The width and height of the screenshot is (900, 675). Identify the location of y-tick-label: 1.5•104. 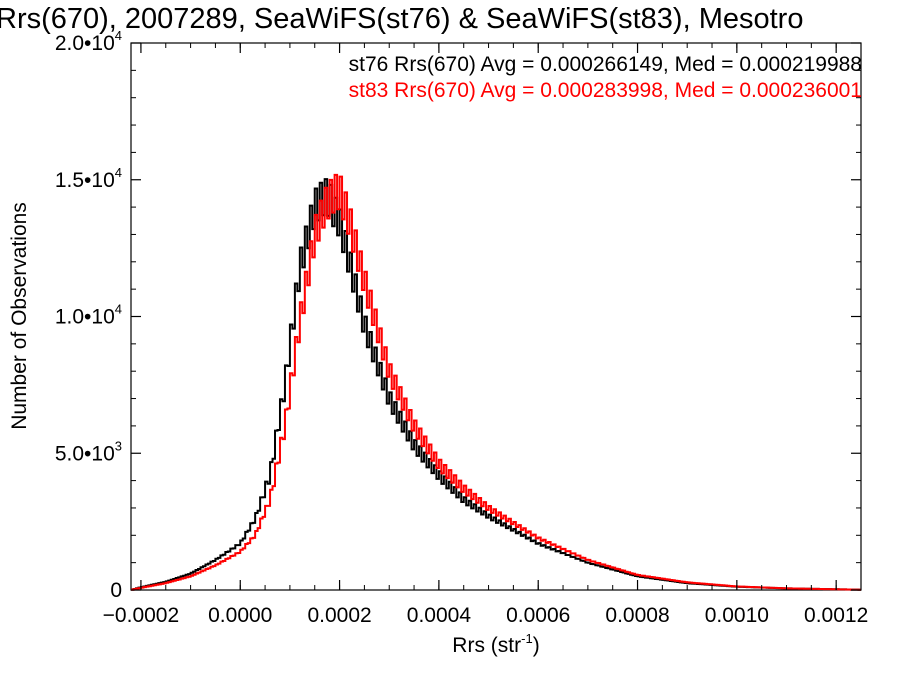
(88, 178).